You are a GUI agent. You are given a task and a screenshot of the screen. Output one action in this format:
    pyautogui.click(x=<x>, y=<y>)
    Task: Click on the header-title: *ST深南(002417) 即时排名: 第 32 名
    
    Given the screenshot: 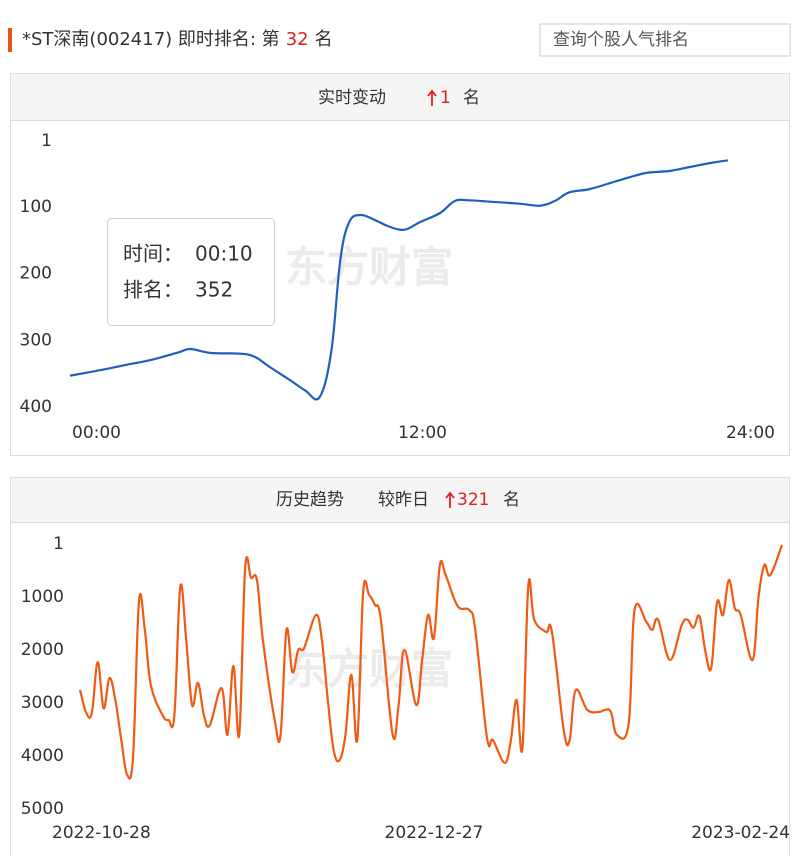 What is the action you would take?
    pyautogui.click(x=177, y=39)
    